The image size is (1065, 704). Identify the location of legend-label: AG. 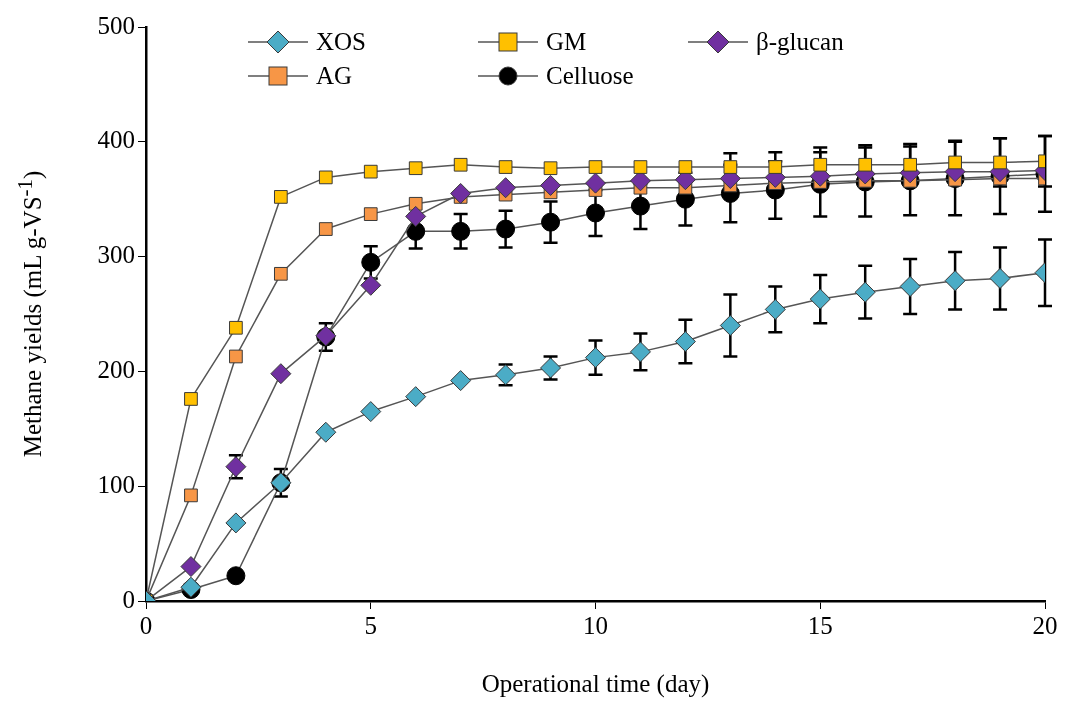
(334, 76).